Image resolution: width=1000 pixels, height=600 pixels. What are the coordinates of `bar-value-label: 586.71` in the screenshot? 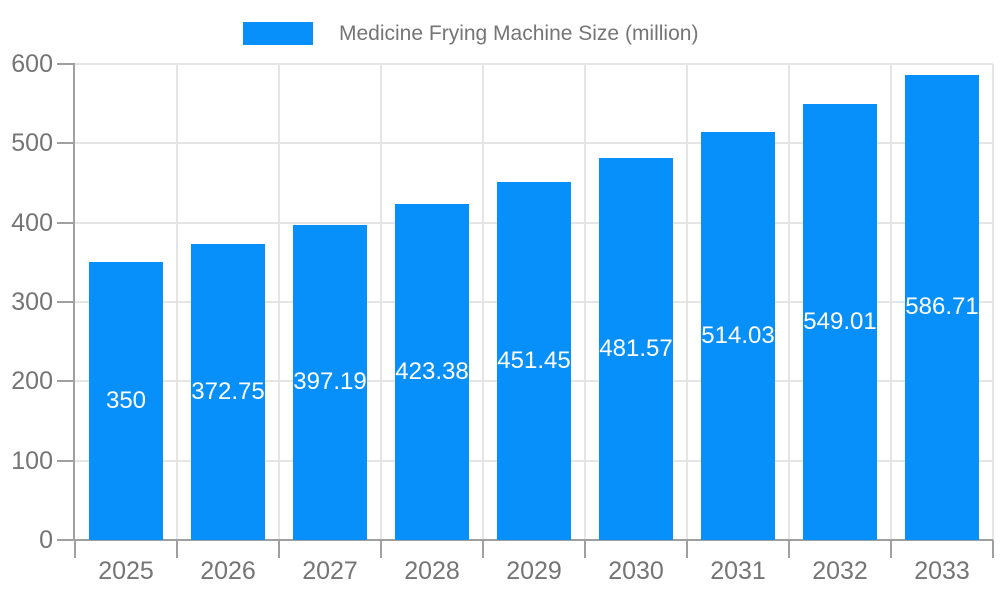 It's located at (942, 307).